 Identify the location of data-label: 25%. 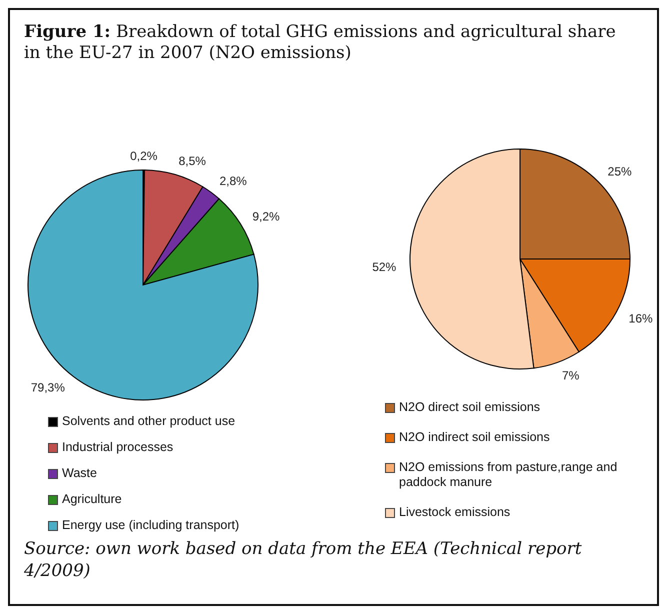
(620, 171).